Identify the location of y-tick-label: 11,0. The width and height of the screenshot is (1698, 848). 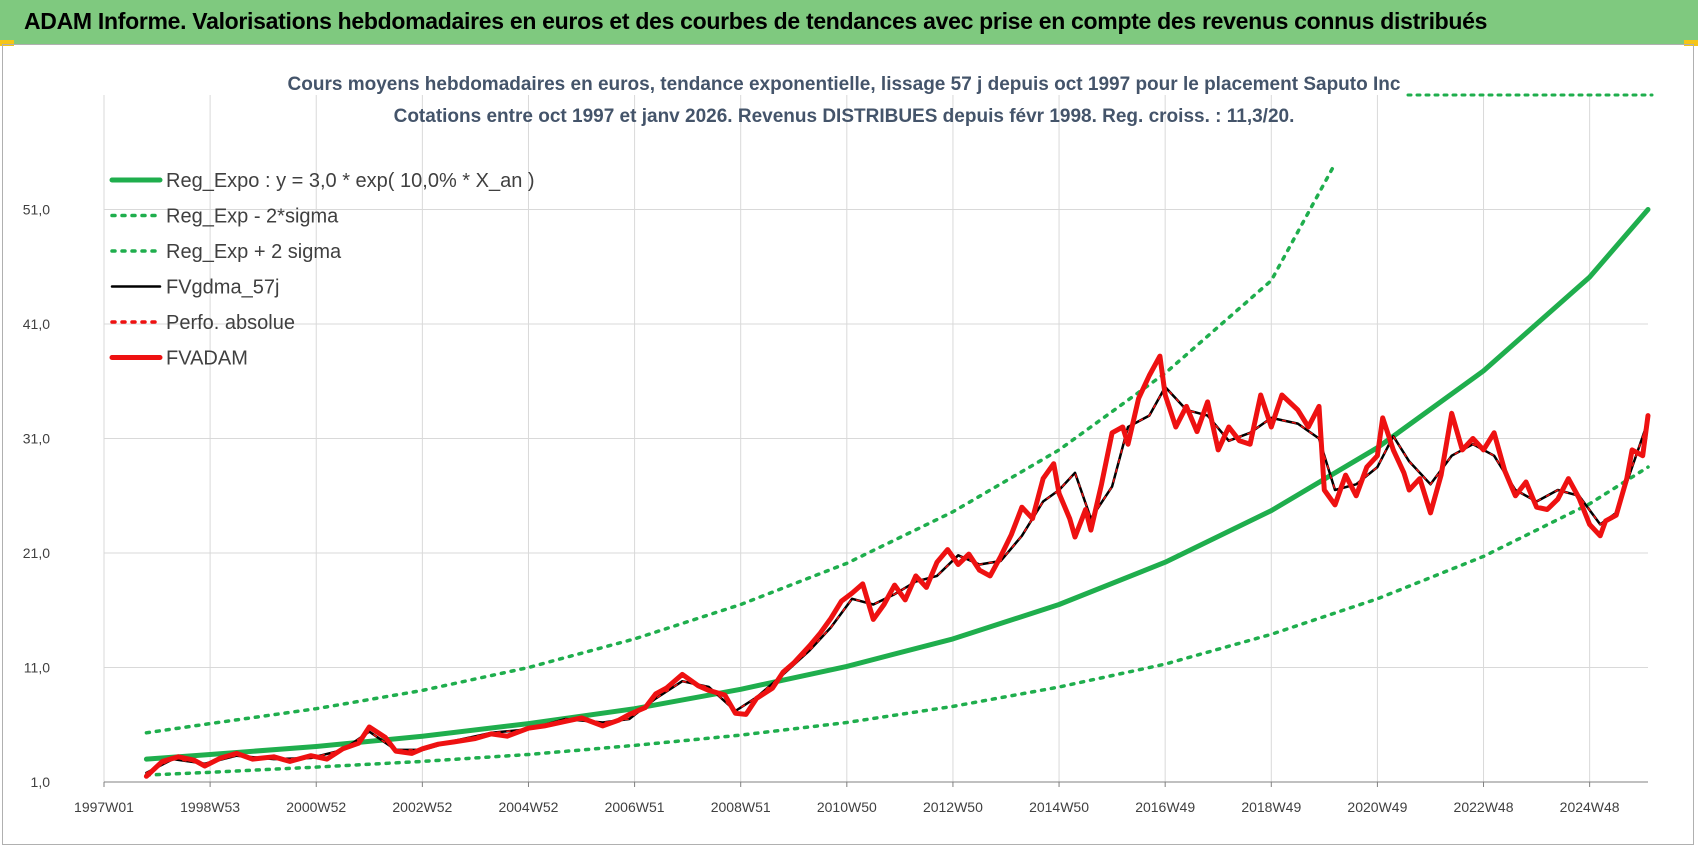
(37, 668).